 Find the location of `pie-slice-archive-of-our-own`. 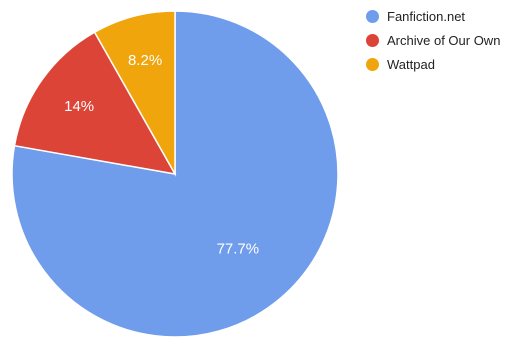

pie-slice-archive-of-our-own is located at coordinates (95, 103).